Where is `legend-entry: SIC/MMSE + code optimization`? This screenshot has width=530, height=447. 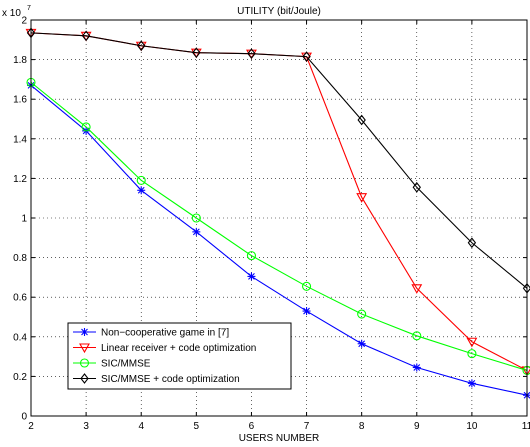
legend-entry: SIC/MMSE + code optimization is located at coordinates (156, 379).